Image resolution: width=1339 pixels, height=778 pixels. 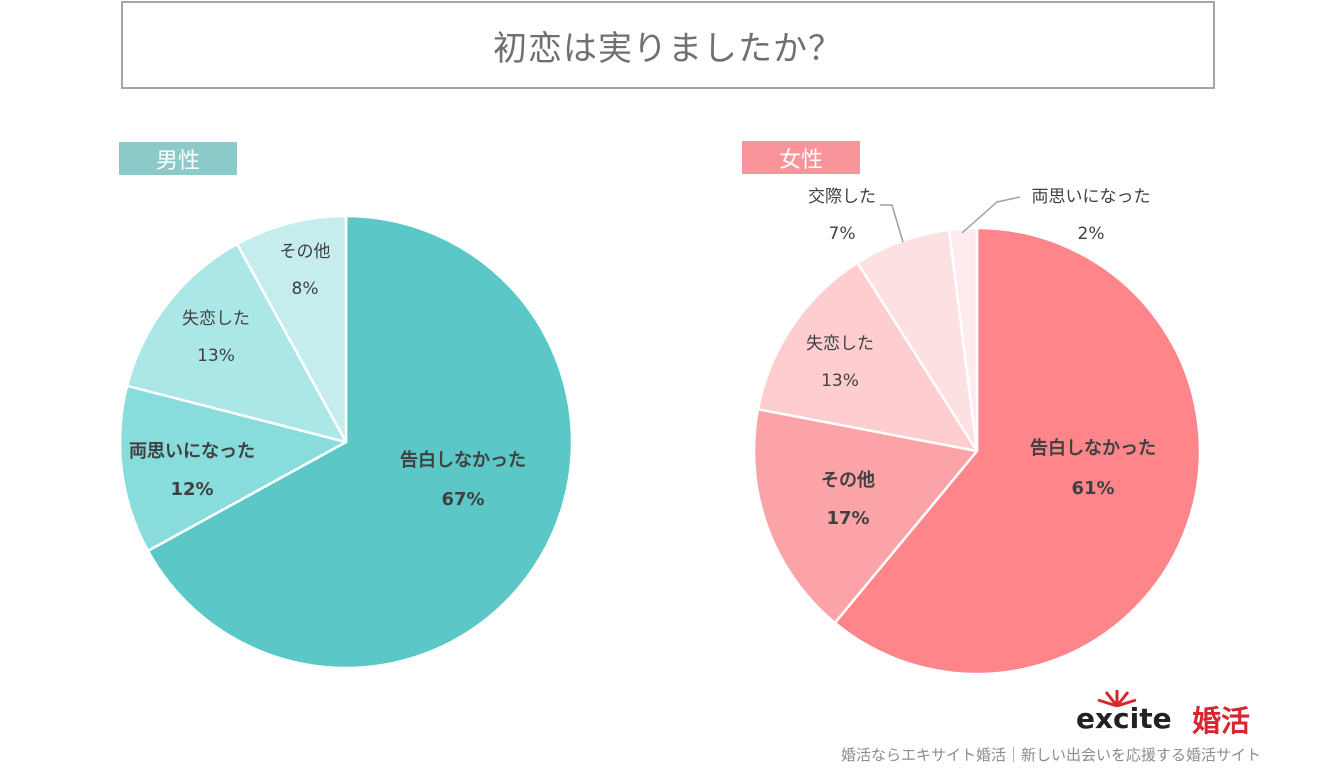 What do you see at coordinates (192, 451) in the screenshot?
I see `male-label-ryoomoi: 両思いになった` at bounding box center [192, 451].